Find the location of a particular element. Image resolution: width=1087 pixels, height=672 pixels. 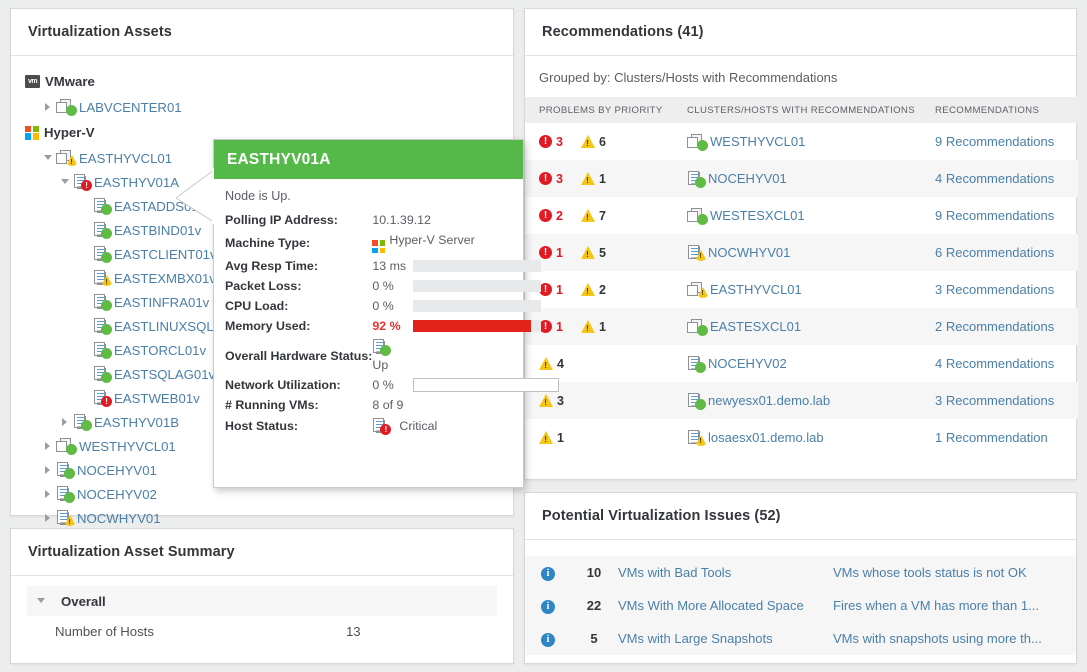

table-row: ! 3 1 NOCEHYV01 4 Recommendations is located at coordinates (801, 178).